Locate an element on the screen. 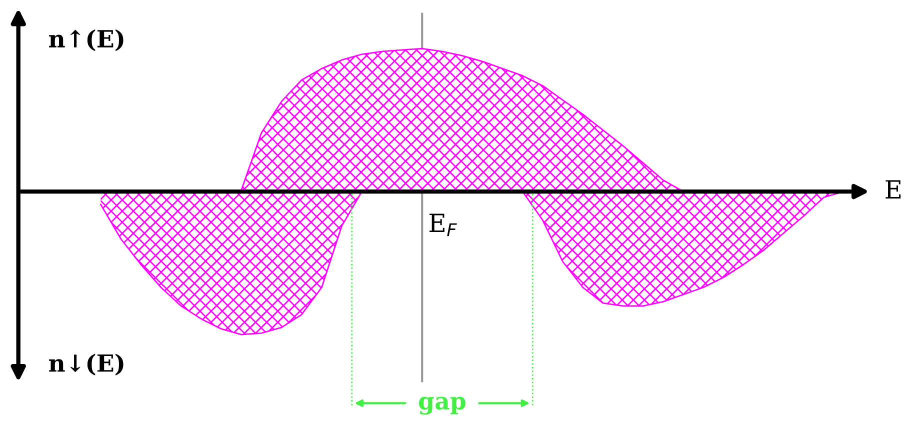  text: gap is located at coordinates (442, 405).